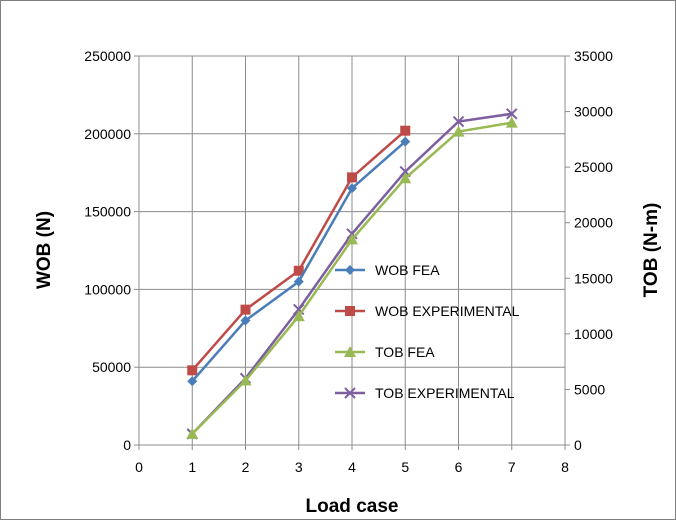 The width and height of the screenshot is (676, 520). I want to click on legend-entry: TOB EXPERIMENTAL, so click(425, 393).